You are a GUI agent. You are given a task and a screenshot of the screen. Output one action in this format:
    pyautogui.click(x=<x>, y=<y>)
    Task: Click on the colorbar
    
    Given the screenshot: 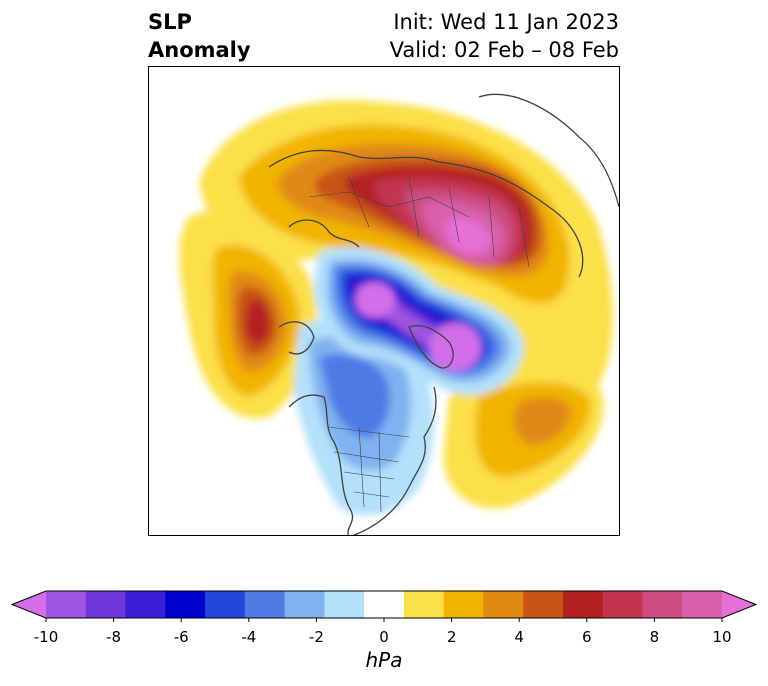 What is the action you would take?
    pyautogui.click(x=384, y=608)
    